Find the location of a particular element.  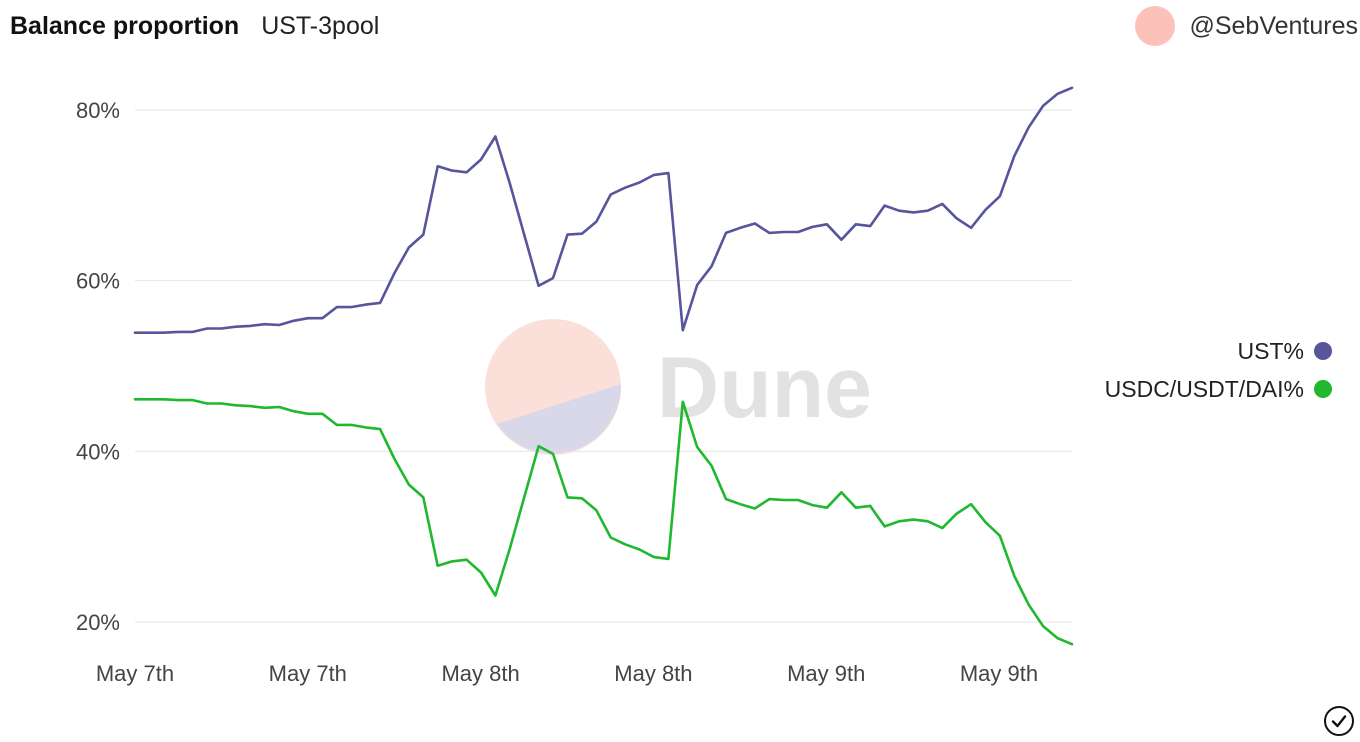

y-tick-label: 40% is located at coordinates (98, 451).